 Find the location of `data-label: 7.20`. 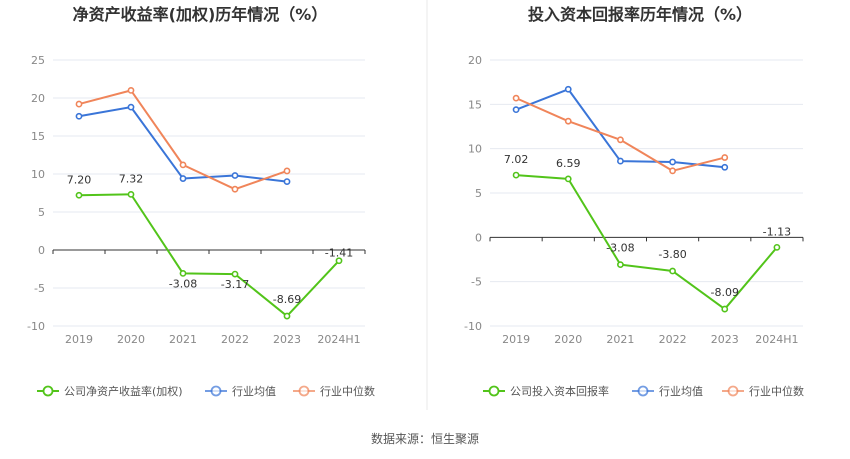

data-label: 7.20 is located at coordinates (79, 179).